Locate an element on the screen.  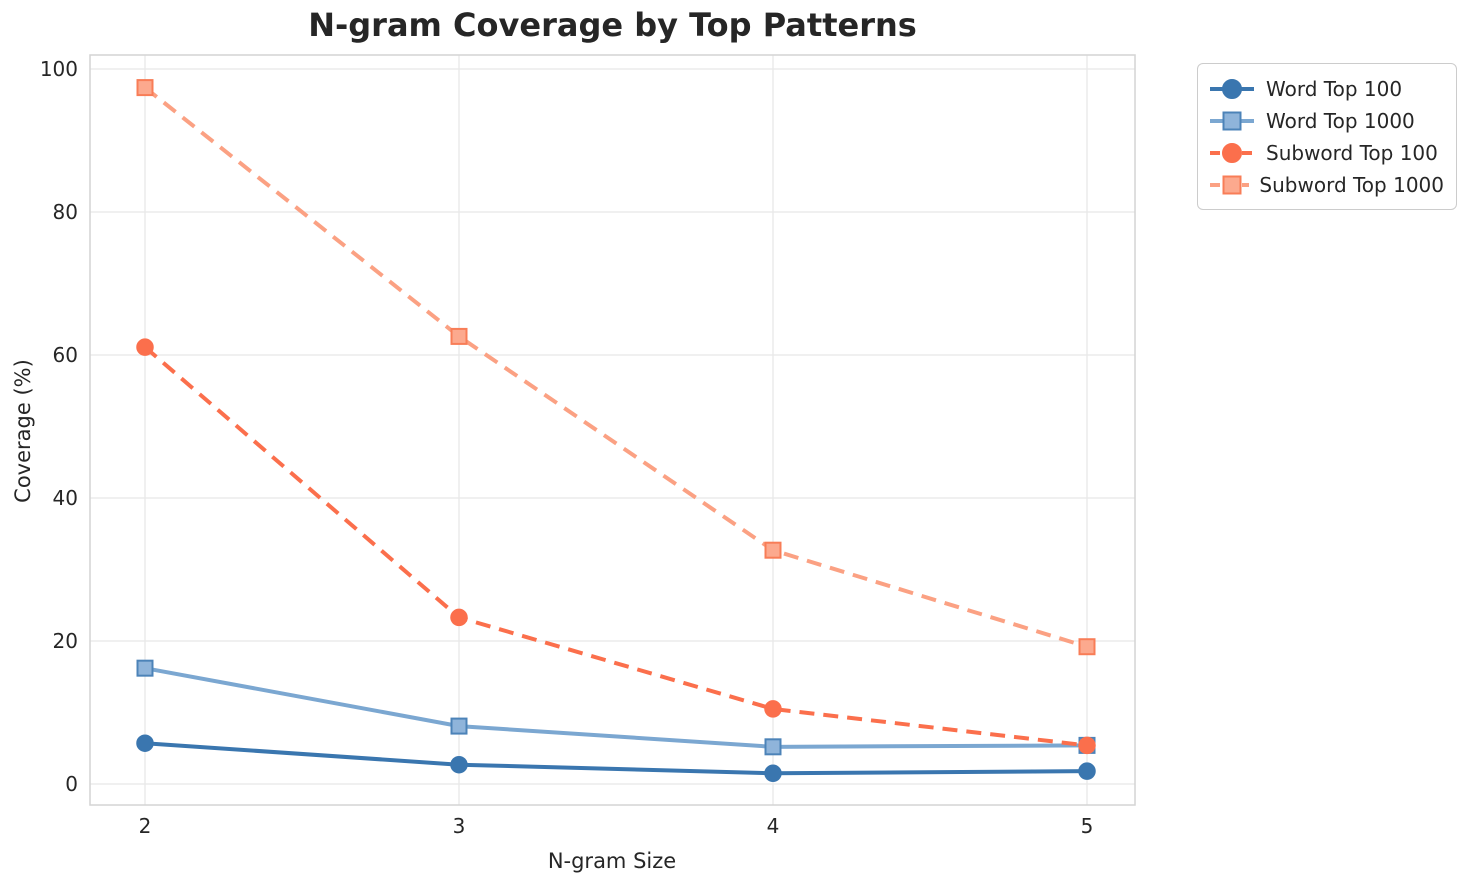
chart-title: N-gram Coverage by Top Patterns is located at coordinates (612, 25).